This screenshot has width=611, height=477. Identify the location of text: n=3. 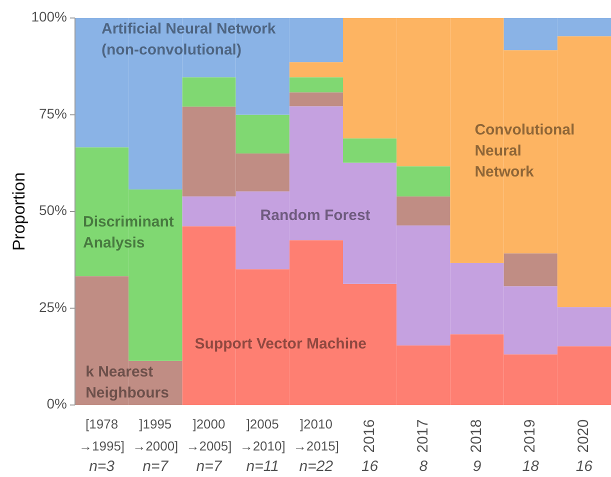
(102, 466).